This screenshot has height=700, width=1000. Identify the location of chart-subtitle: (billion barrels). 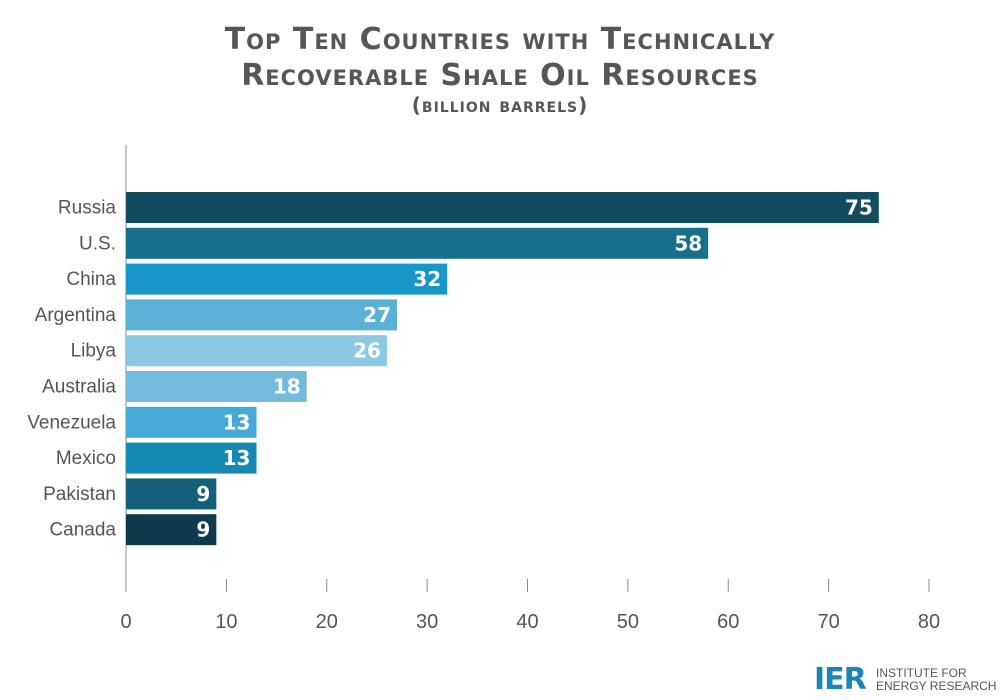
(500, 105).